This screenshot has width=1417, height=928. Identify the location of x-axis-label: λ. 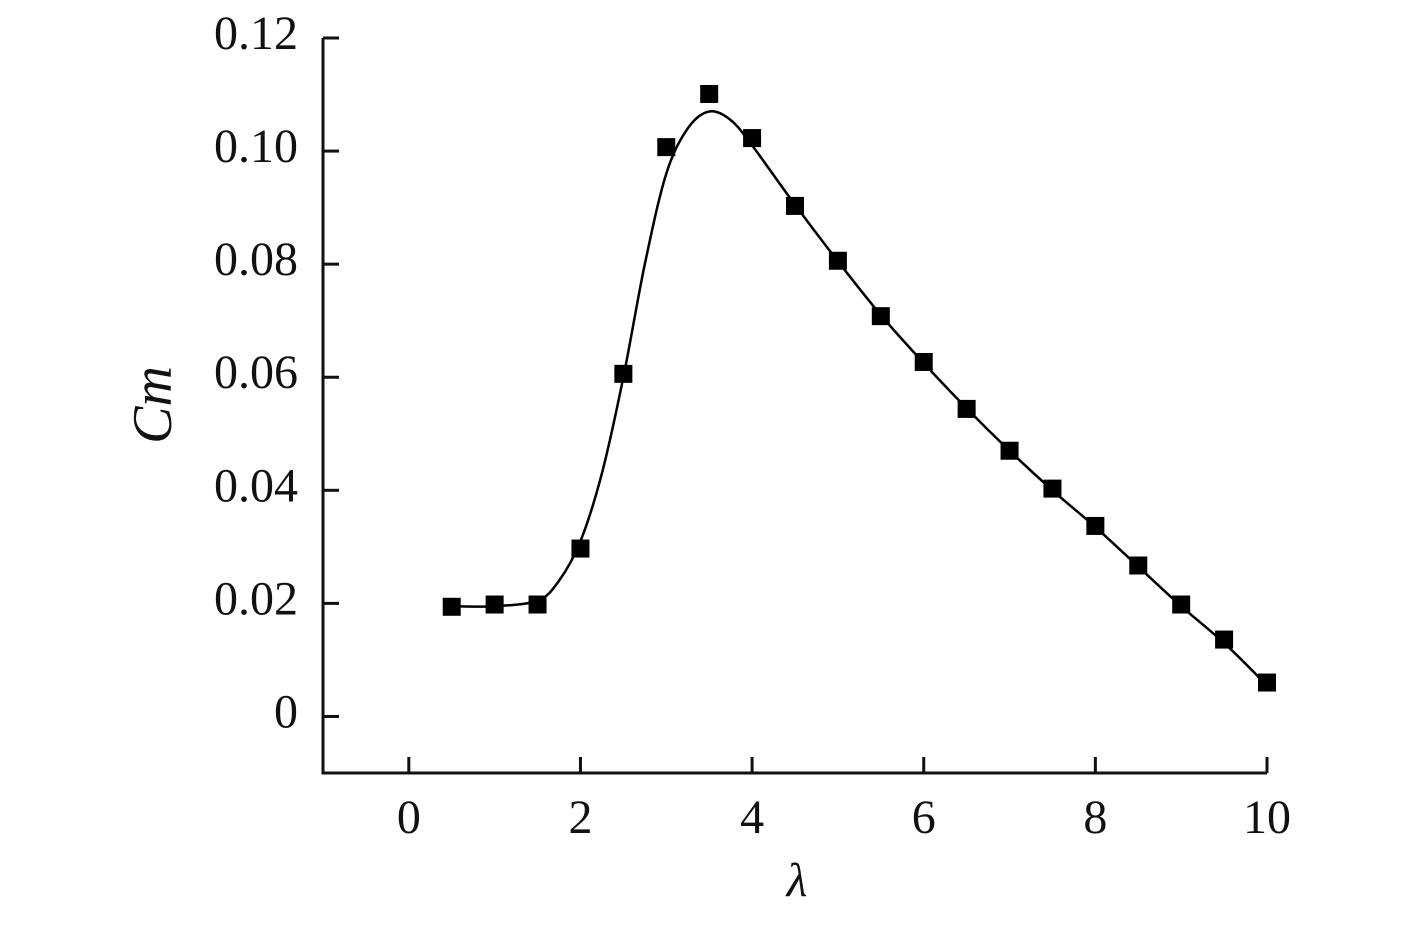
(796, 880).